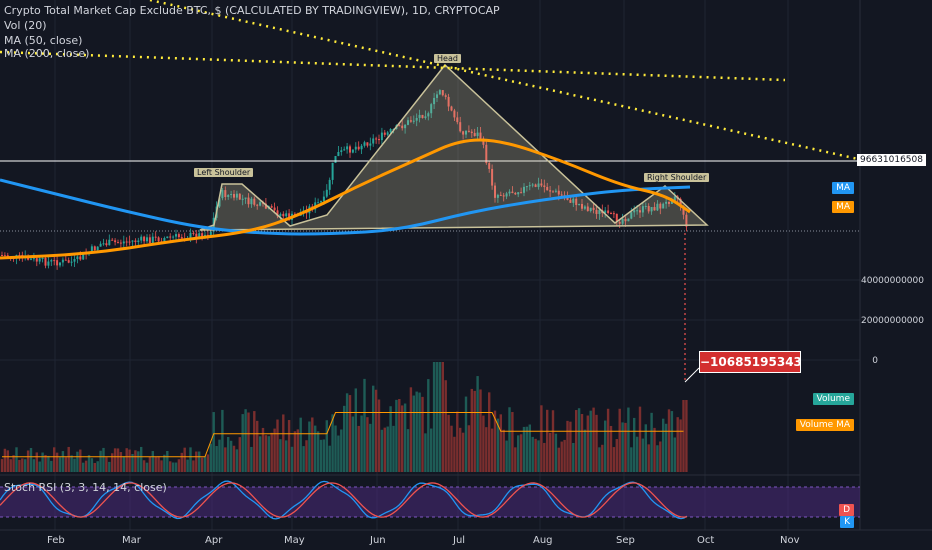 The height and width of the screenshot is (550, 932). I want to click on x-tick-nov: Nov, so click(790, 540).